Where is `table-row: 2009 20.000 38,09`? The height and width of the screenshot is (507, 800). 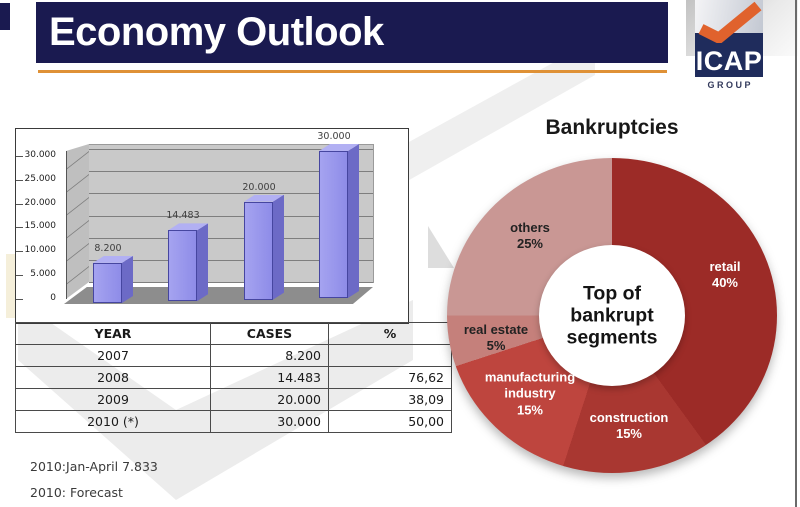
table-row: 2009 20.000 38,09 is located at coordinates (233, 399).